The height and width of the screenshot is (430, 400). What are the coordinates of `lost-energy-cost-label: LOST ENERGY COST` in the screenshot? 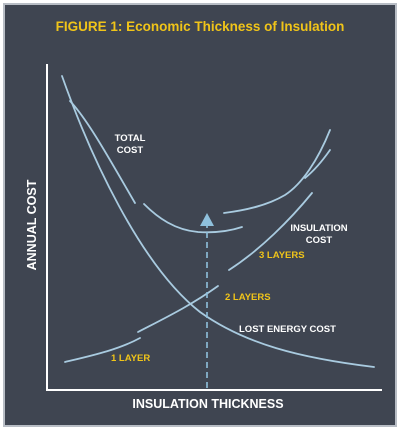 It's located at (287, 329).